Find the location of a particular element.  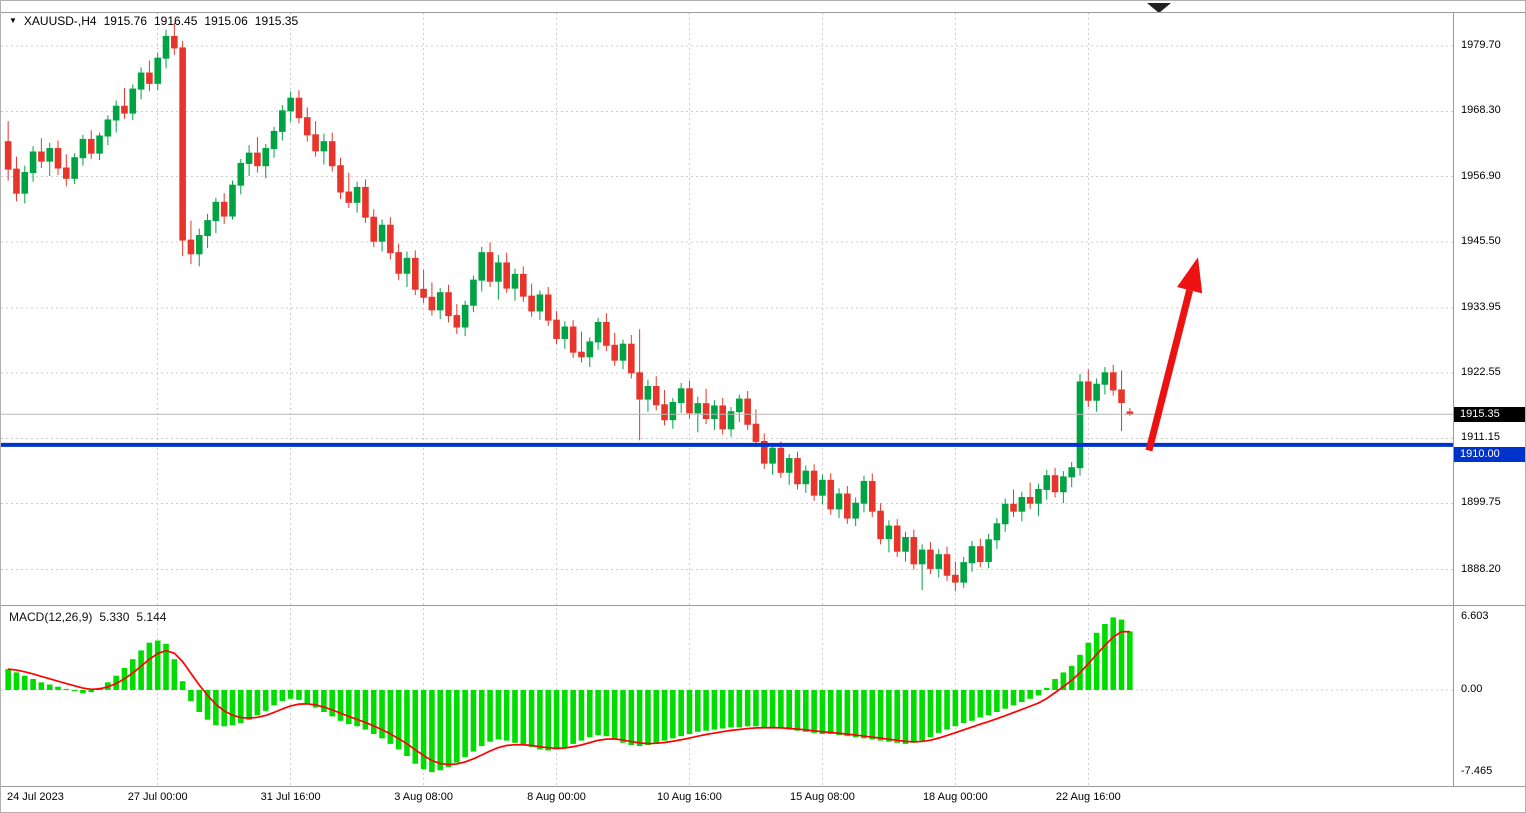

price-axis-label: 1911.15 is located at coordinates (1480, 437).